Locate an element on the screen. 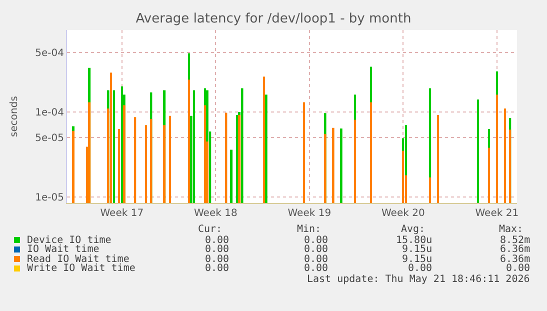 Image resolution: width=547 pixels, height=311 pixels. legend-label: IO Wait time is located at coordinates (63, 249).